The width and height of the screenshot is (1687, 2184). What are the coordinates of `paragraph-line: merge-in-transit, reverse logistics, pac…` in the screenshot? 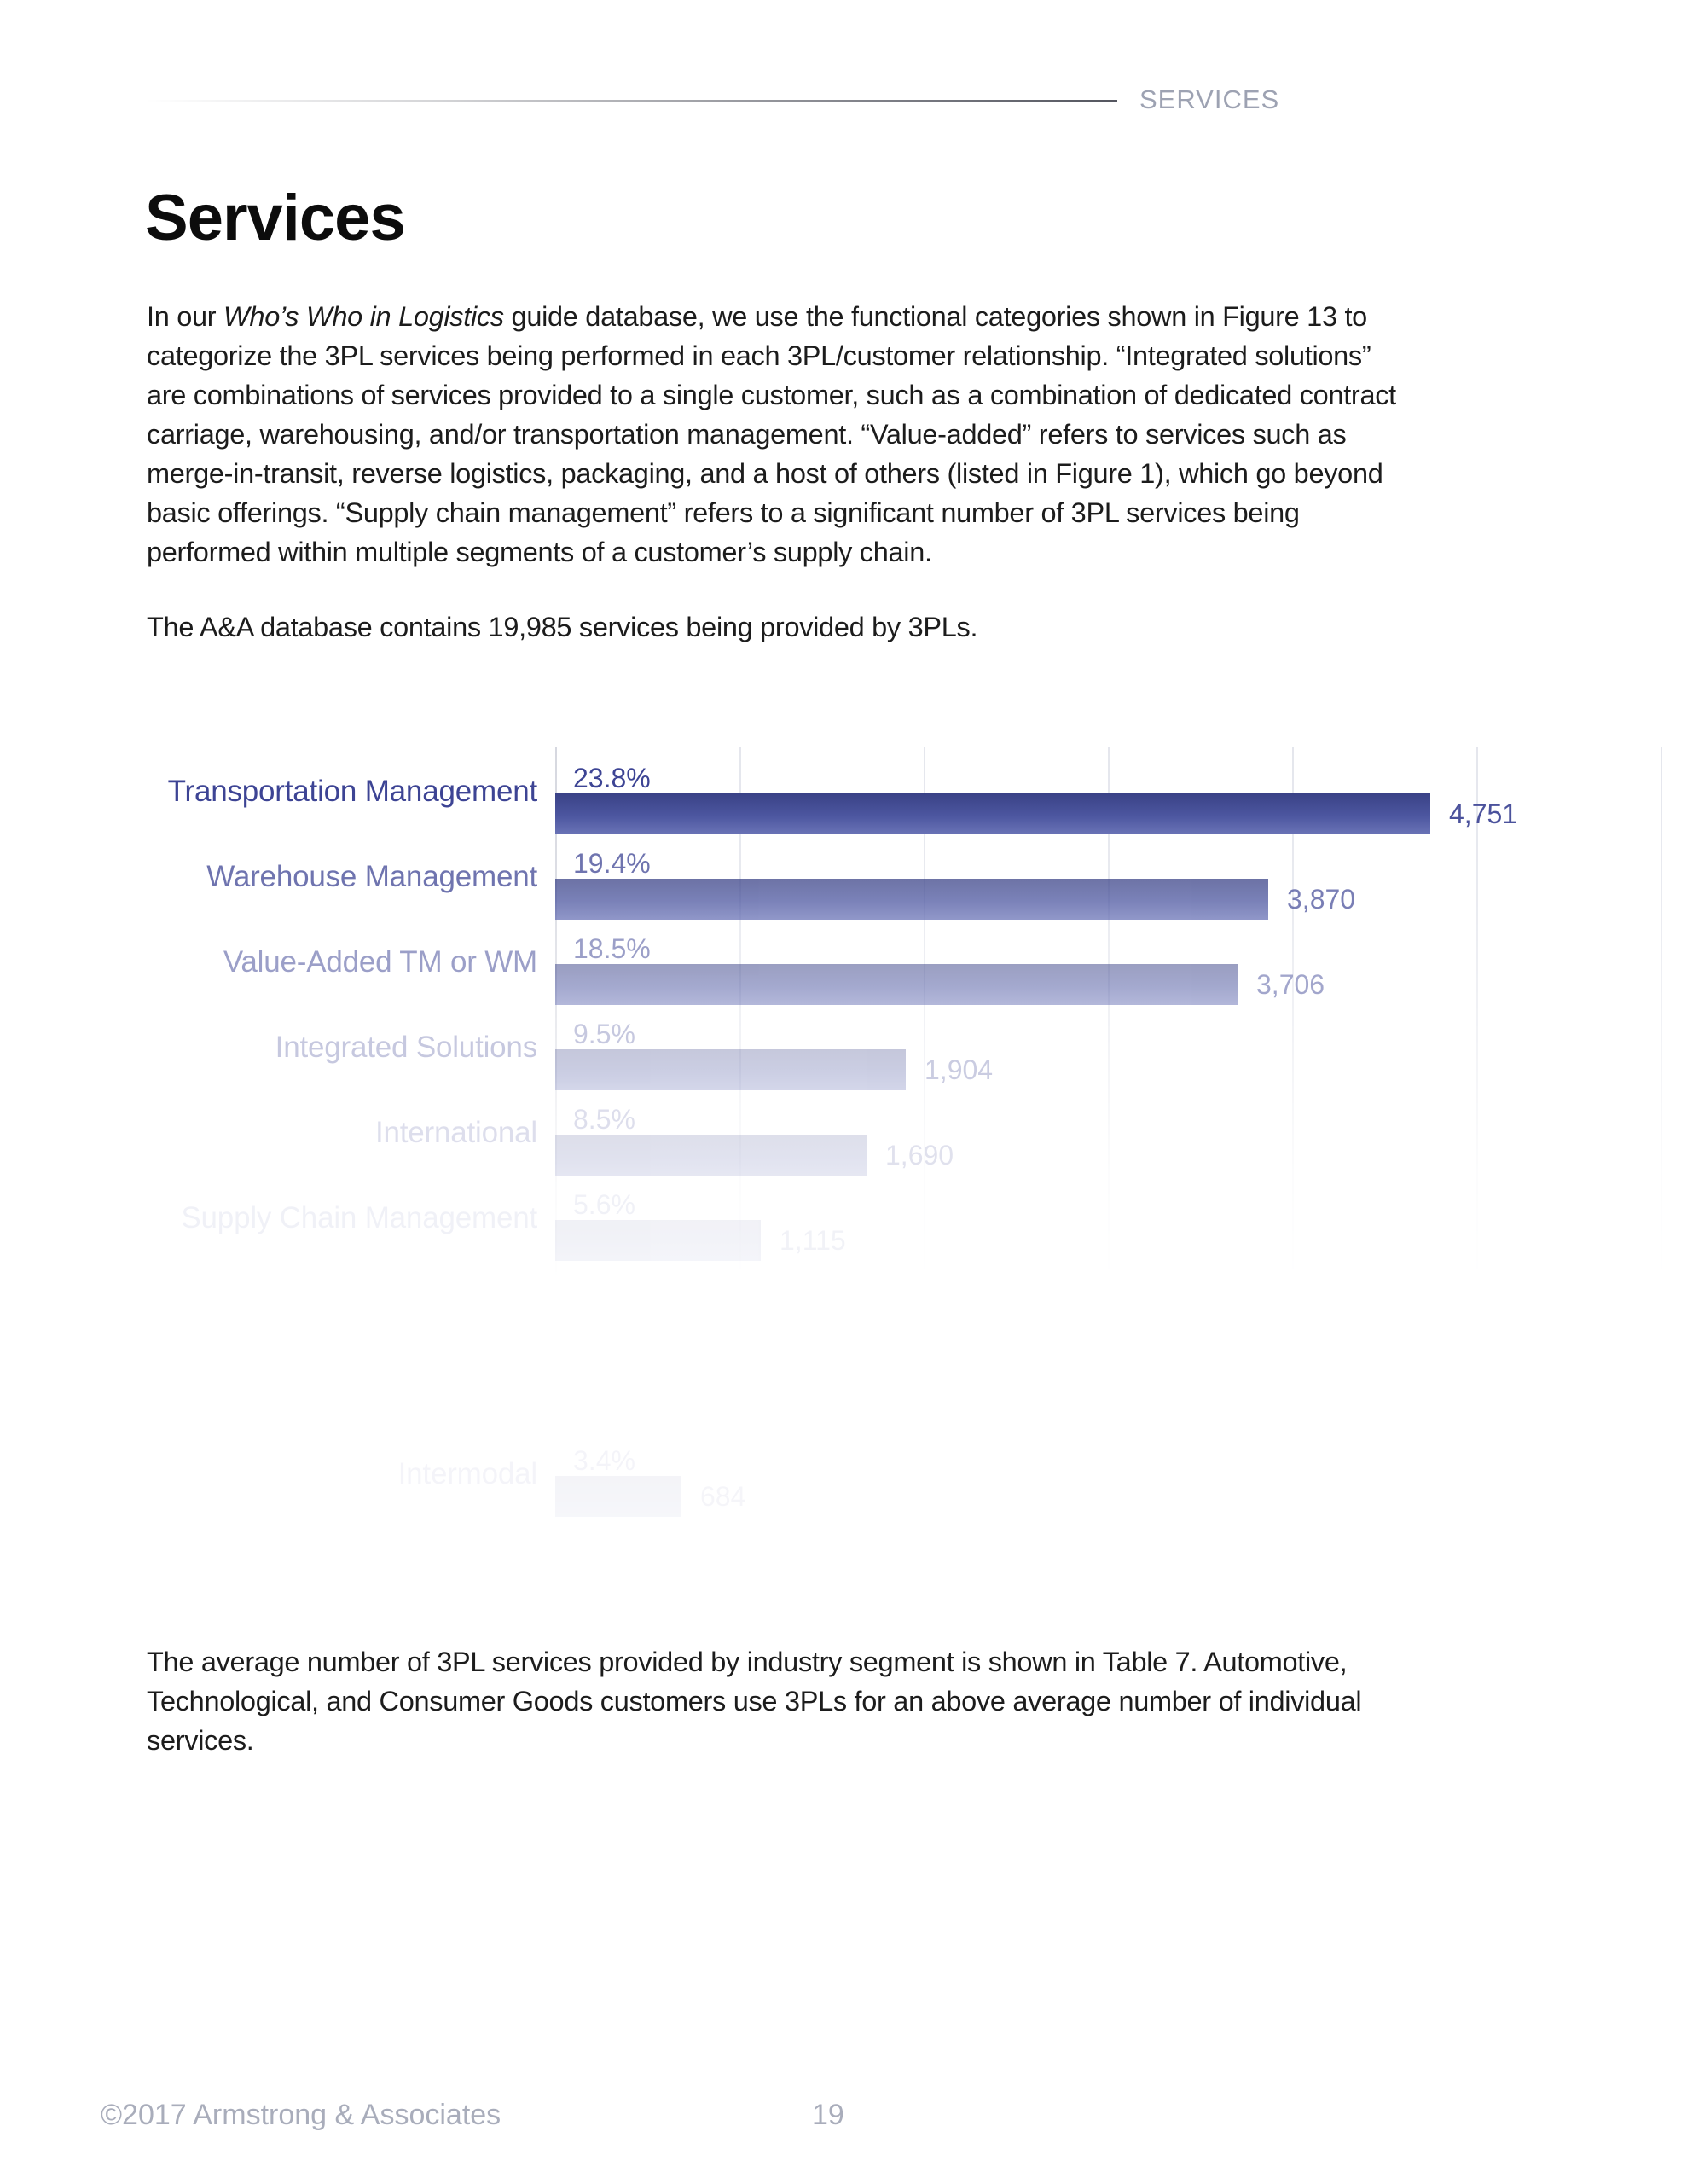 It's located at (765, 474).